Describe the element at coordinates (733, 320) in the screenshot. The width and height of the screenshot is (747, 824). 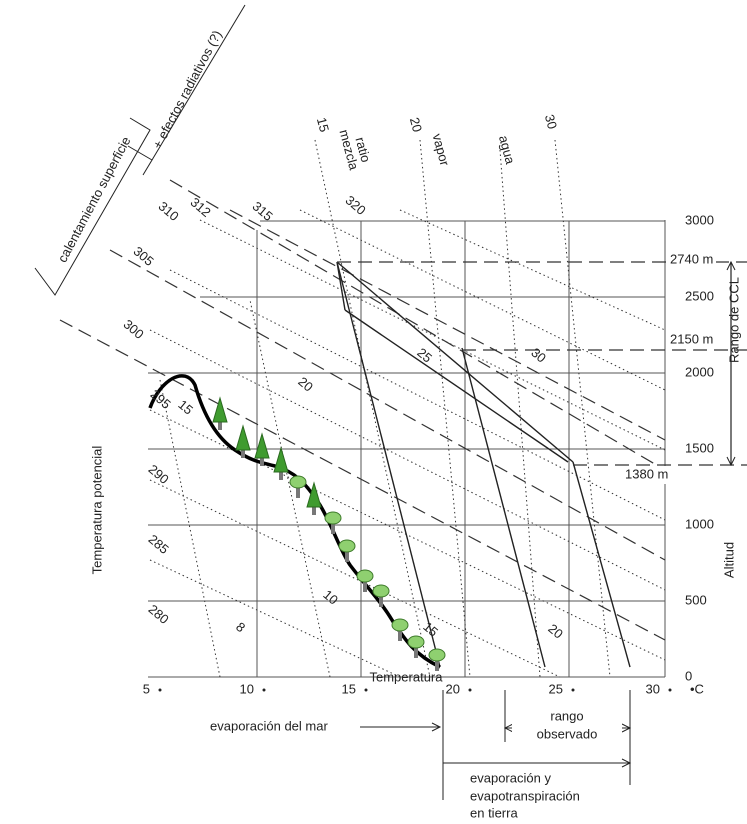
I see `ccl-title: Rango de CCL` at that location.